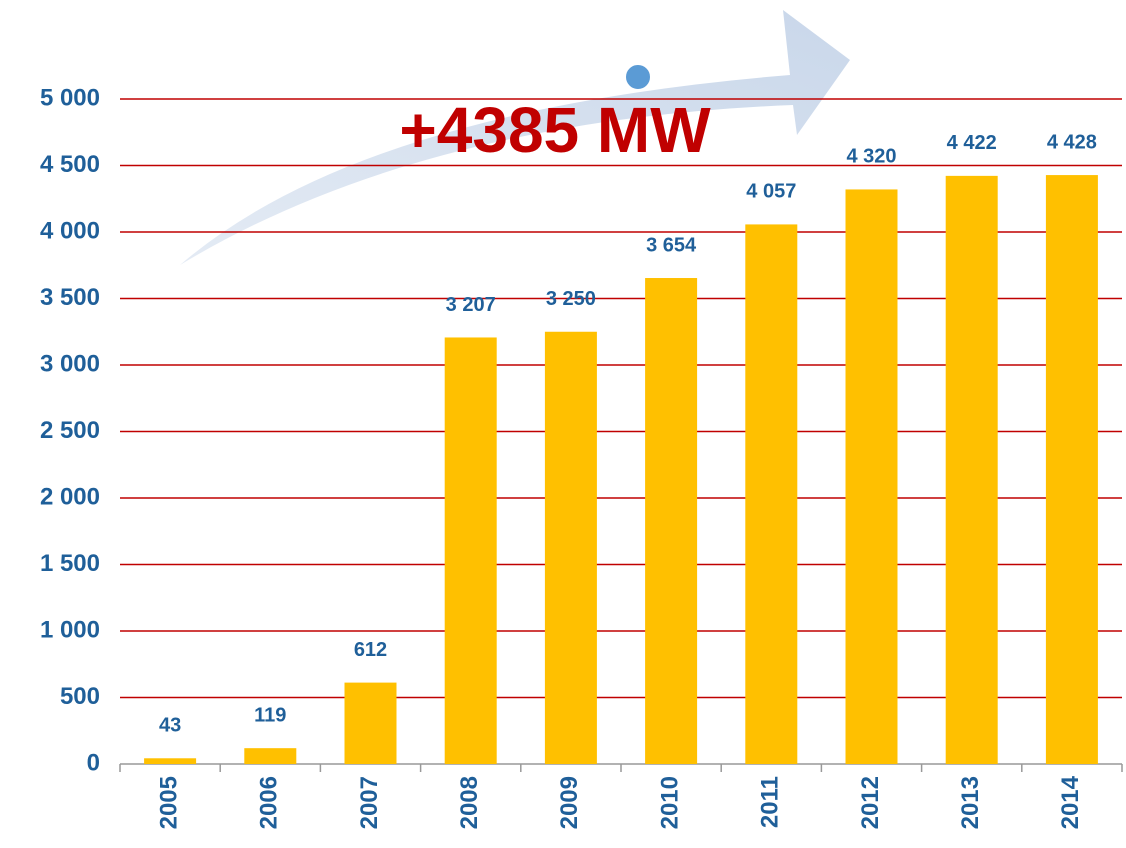  Describe the element at coordinates (70, 230) in the screenshot. I see `y-tick-label: 4 000` at that location.